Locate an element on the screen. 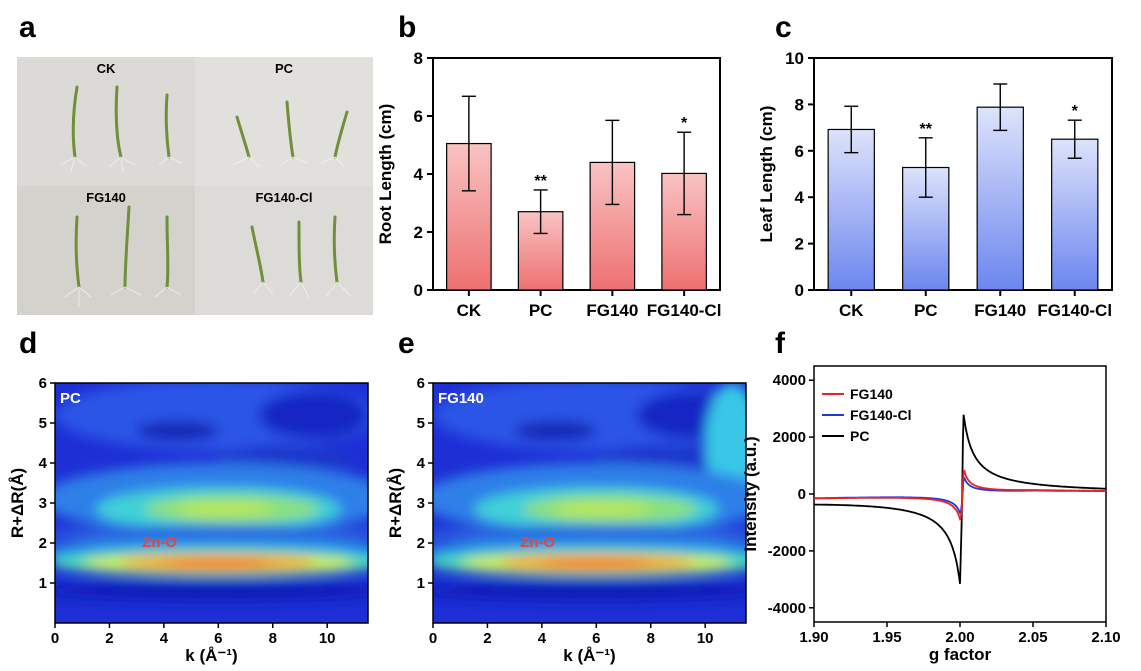 The height and width of the screenshot is (671, 1141). ytick-label-f: 2000 is located at coordinates (789, 437).